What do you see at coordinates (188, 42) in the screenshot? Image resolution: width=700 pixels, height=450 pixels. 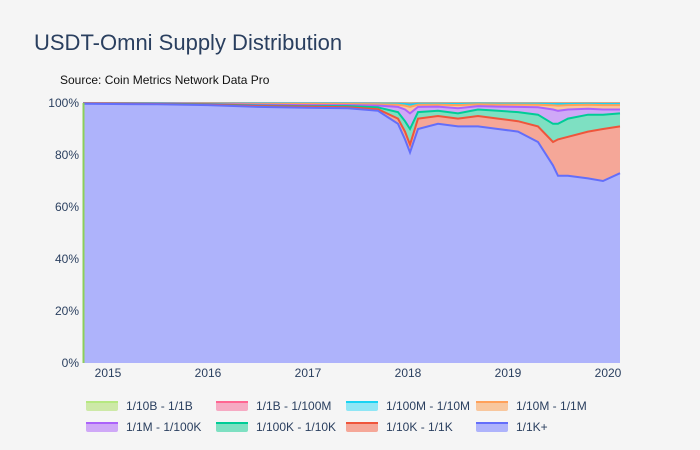 I see `chart-title: USDT-Omni Supply Distribution` at bounding box center [188, 42].